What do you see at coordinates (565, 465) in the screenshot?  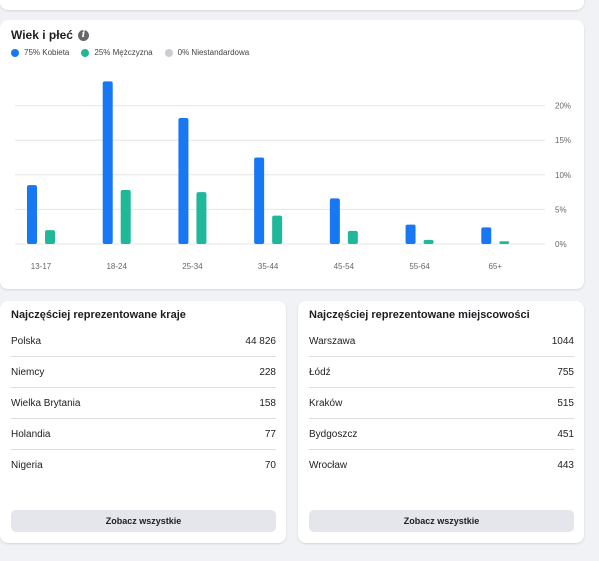 I see `city-value: 443` at bounding box center [565, 465].